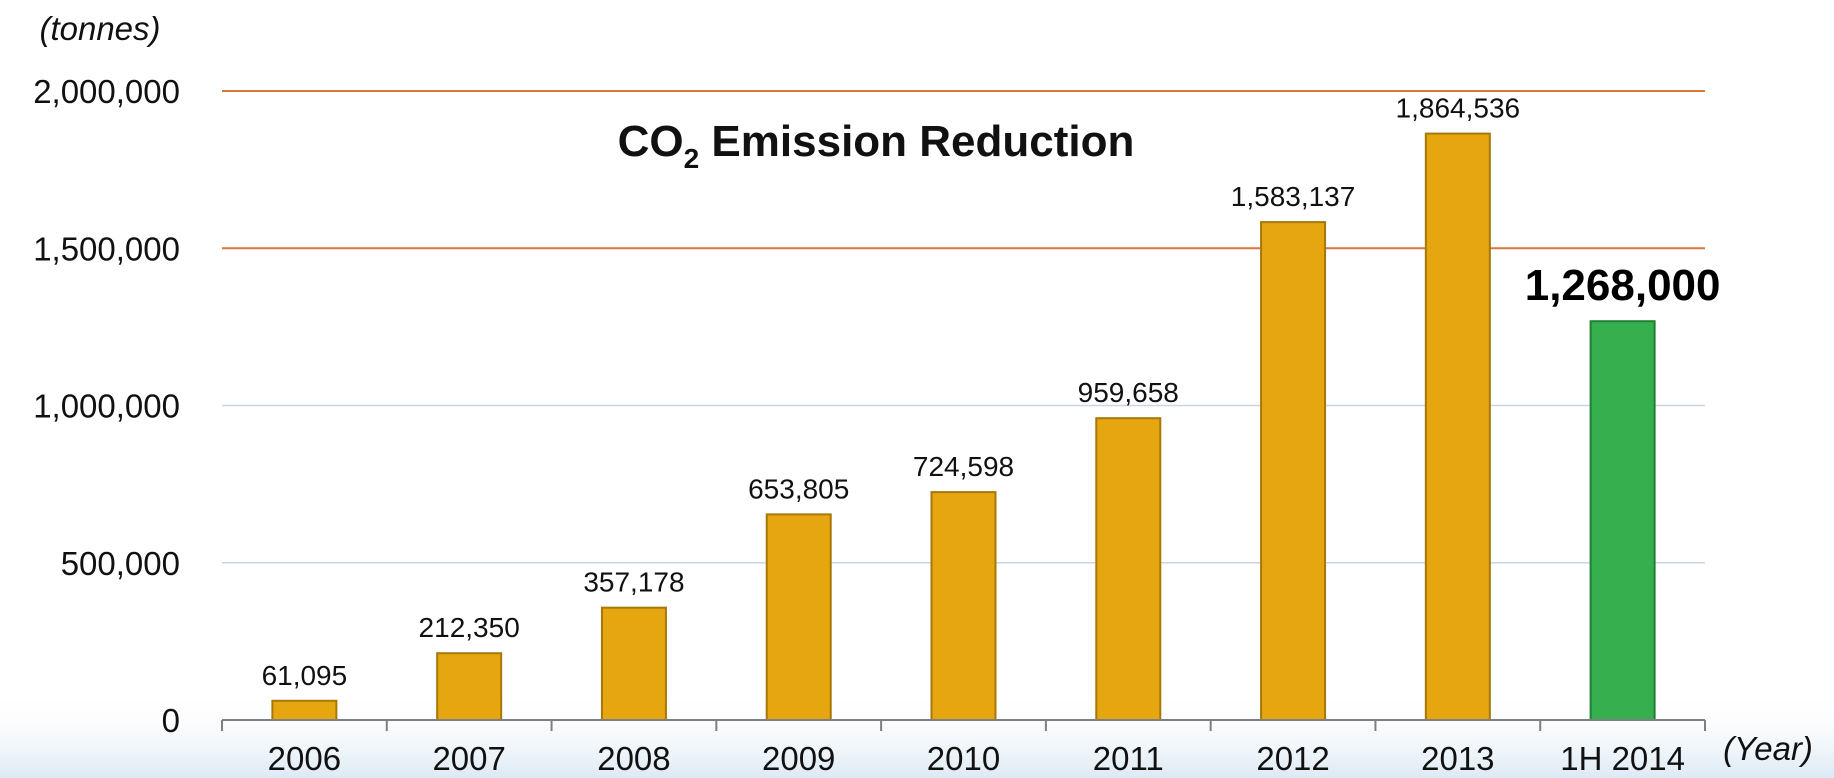  I want to click on y-tick-label: 1,500,000, so click(106, 248).